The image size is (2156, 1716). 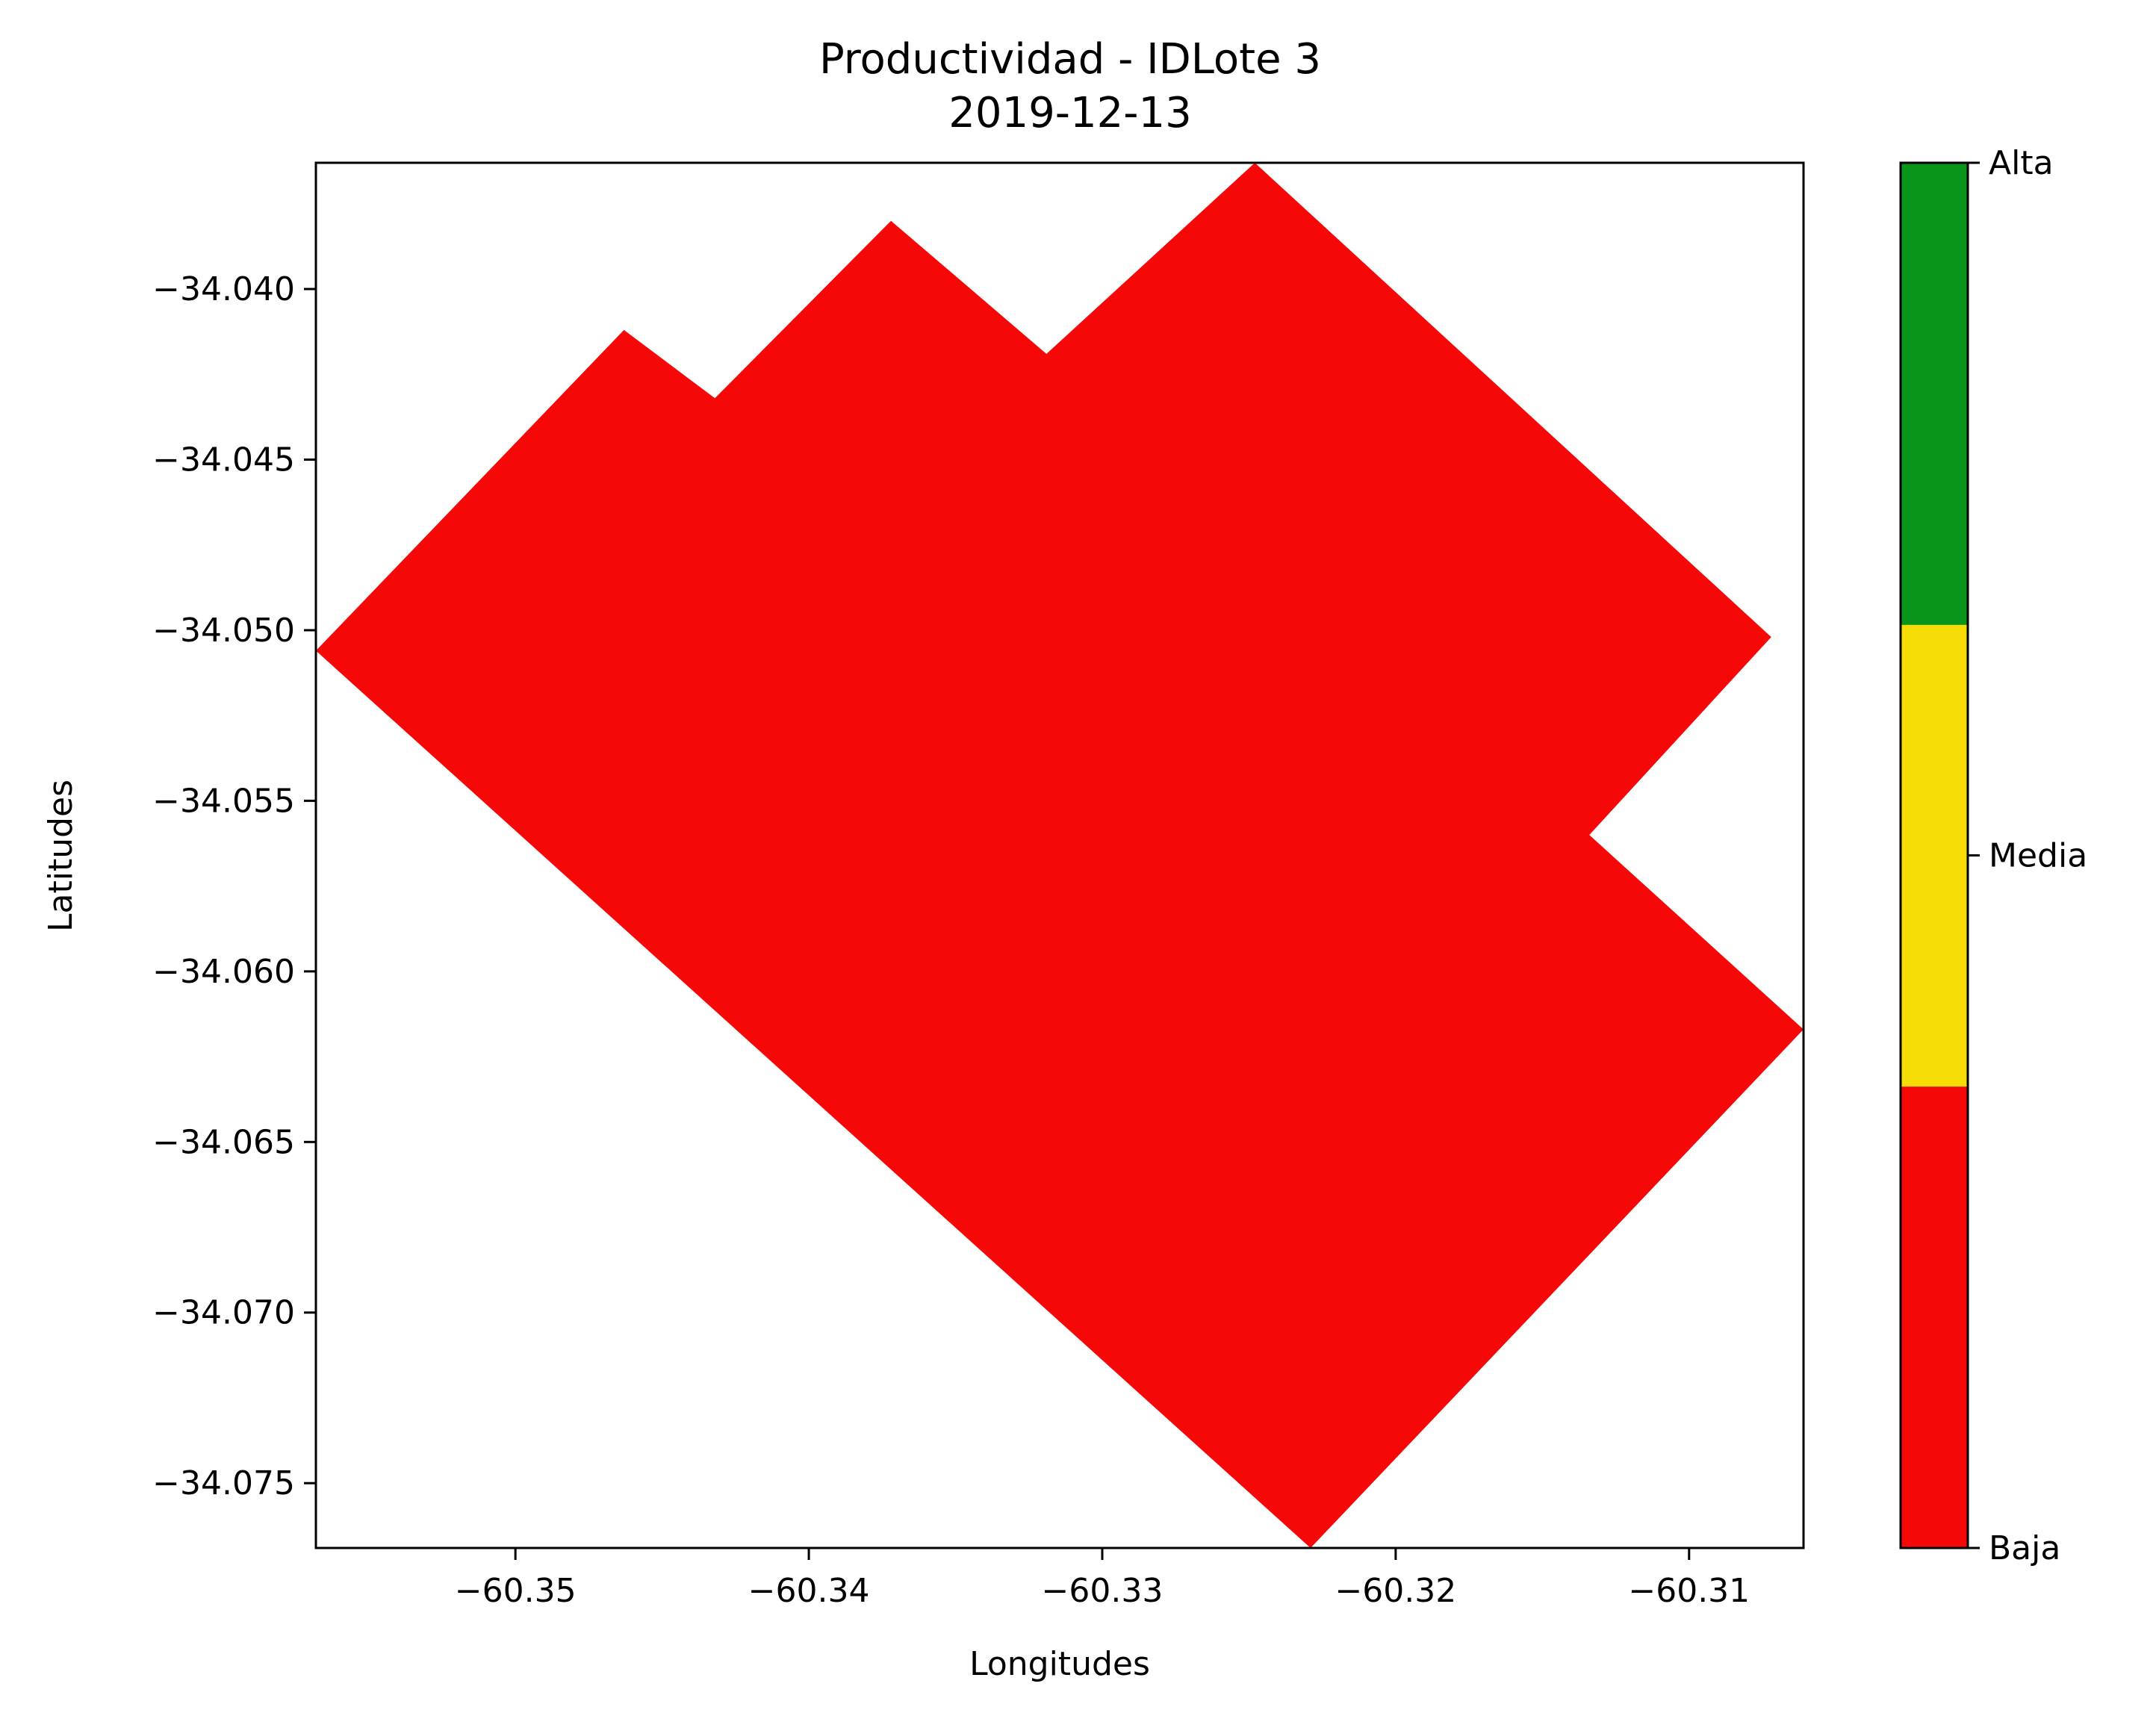 I want to click on colorbar-tick-label: Baja, so click(x=2024, y=1548).